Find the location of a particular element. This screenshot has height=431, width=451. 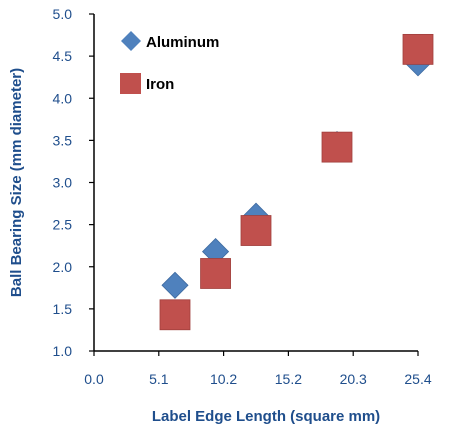

x-axis-title: Label Edge Length (square mm) is located at coordinates (266, 416).